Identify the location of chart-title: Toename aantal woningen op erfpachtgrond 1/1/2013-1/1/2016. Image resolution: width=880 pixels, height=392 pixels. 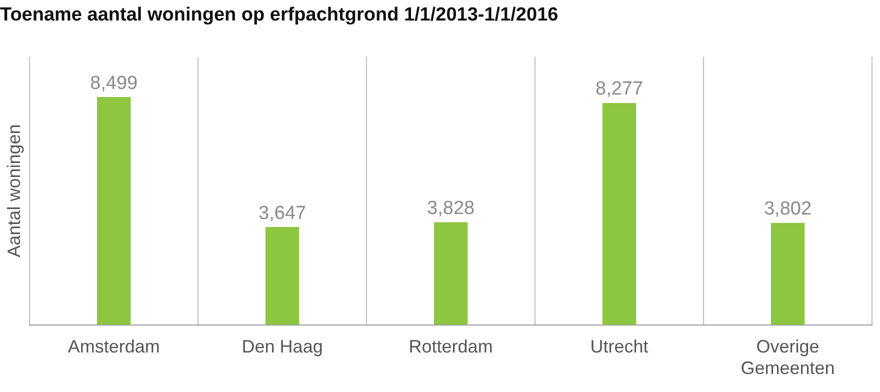
(279, 15).